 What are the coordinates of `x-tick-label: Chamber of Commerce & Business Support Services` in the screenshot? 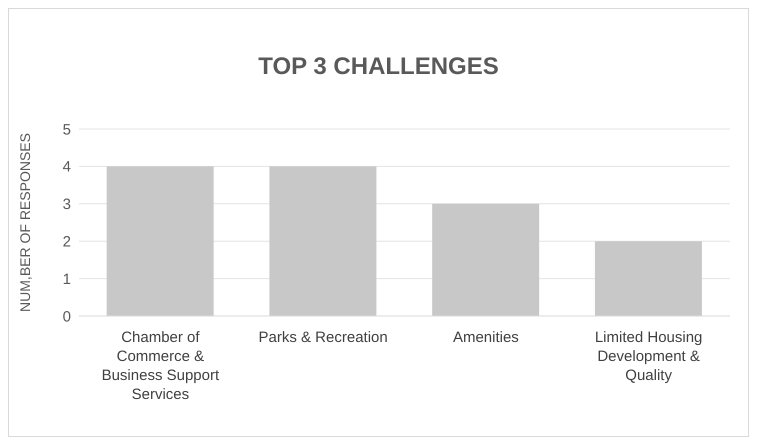 It's located at (160, 366).